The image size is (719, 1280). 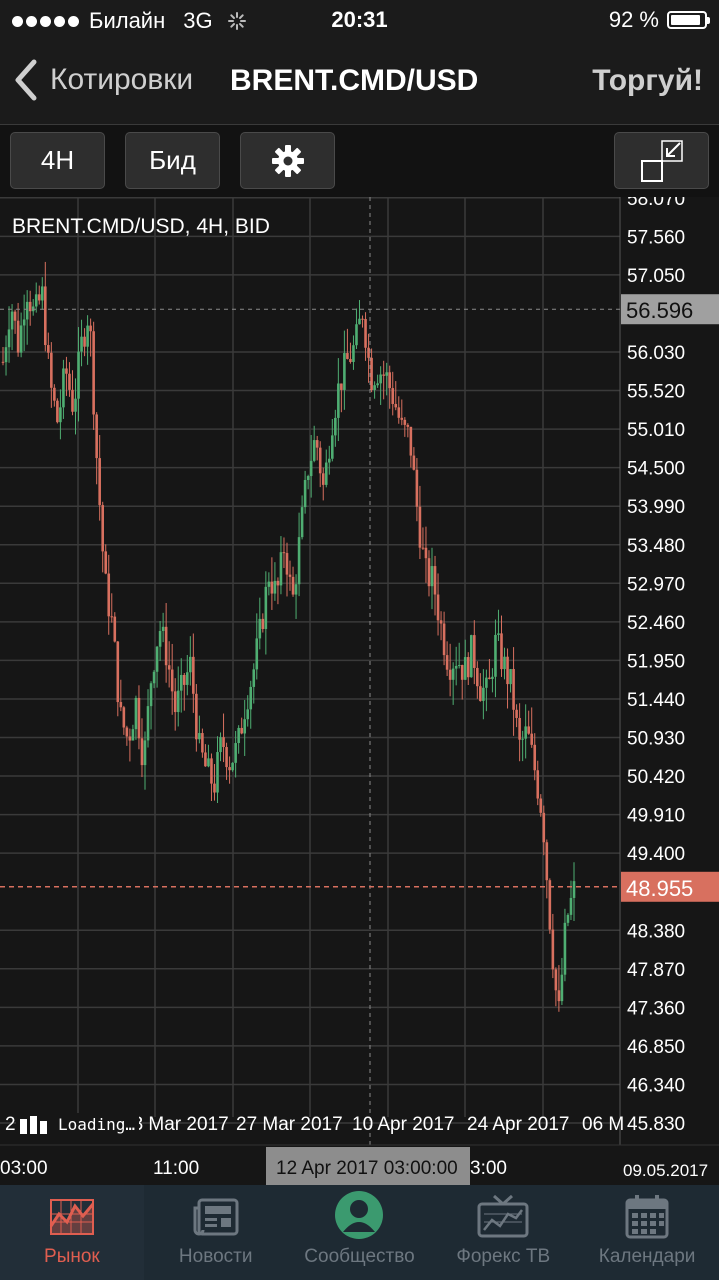 I want to click on tab-calendar-label: Календари, so click(x=647, y=1256).